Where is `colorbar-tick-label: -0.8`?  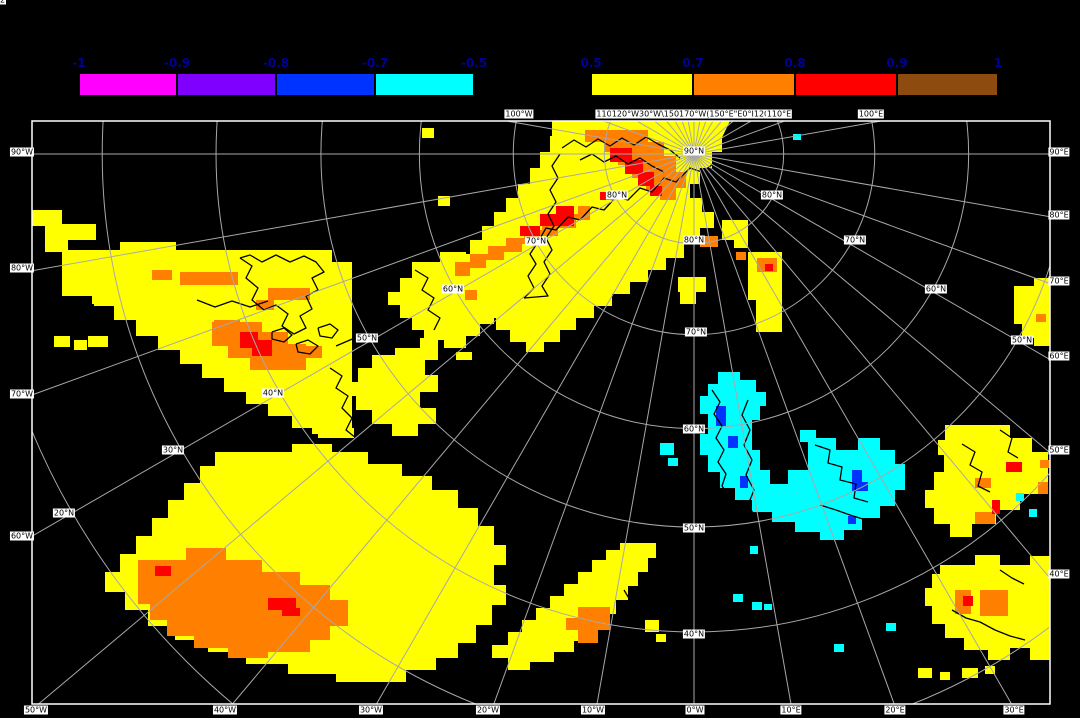 colorbar-tick-label: -0.8 is located at coordinates (276, 63).